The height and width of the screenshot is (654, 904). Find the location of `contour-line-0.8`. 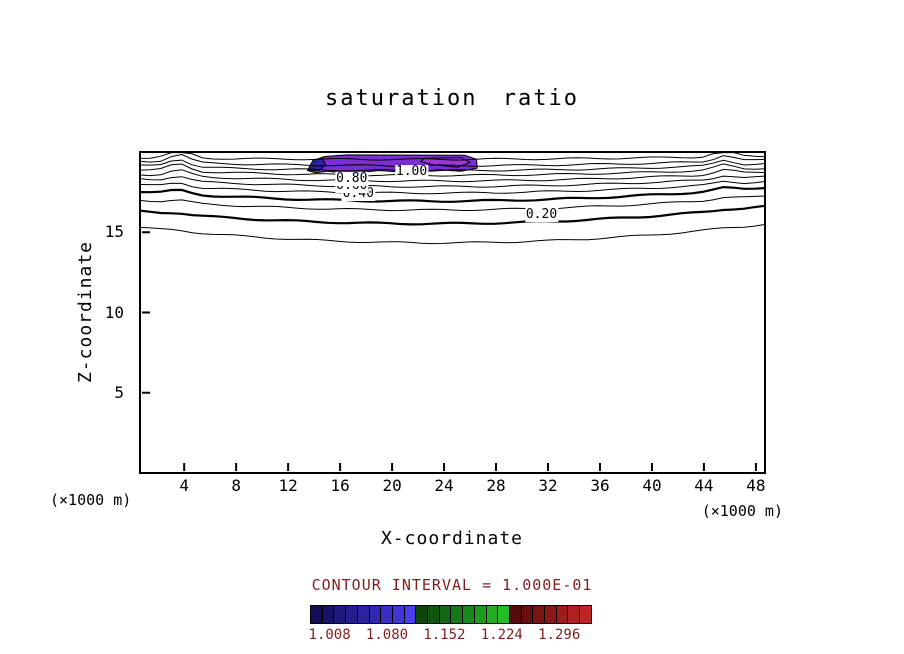

contour-line-0.8 is located at coordinates (452, 170).